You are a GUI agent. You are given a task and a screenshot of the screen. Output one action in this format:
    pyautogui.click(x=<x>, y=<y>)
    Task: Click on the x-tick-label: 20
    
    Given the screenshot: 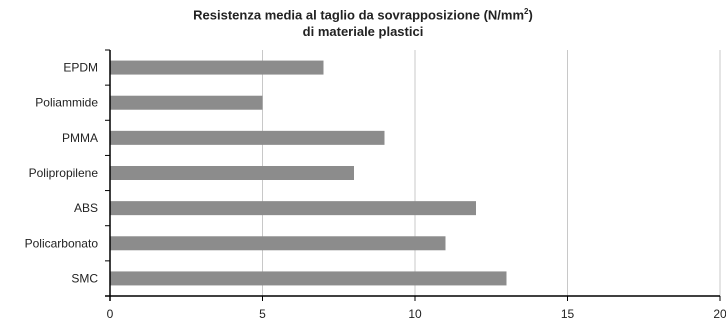 What is the action you would take?
    pyautogui.click(x=719, y=314)
    